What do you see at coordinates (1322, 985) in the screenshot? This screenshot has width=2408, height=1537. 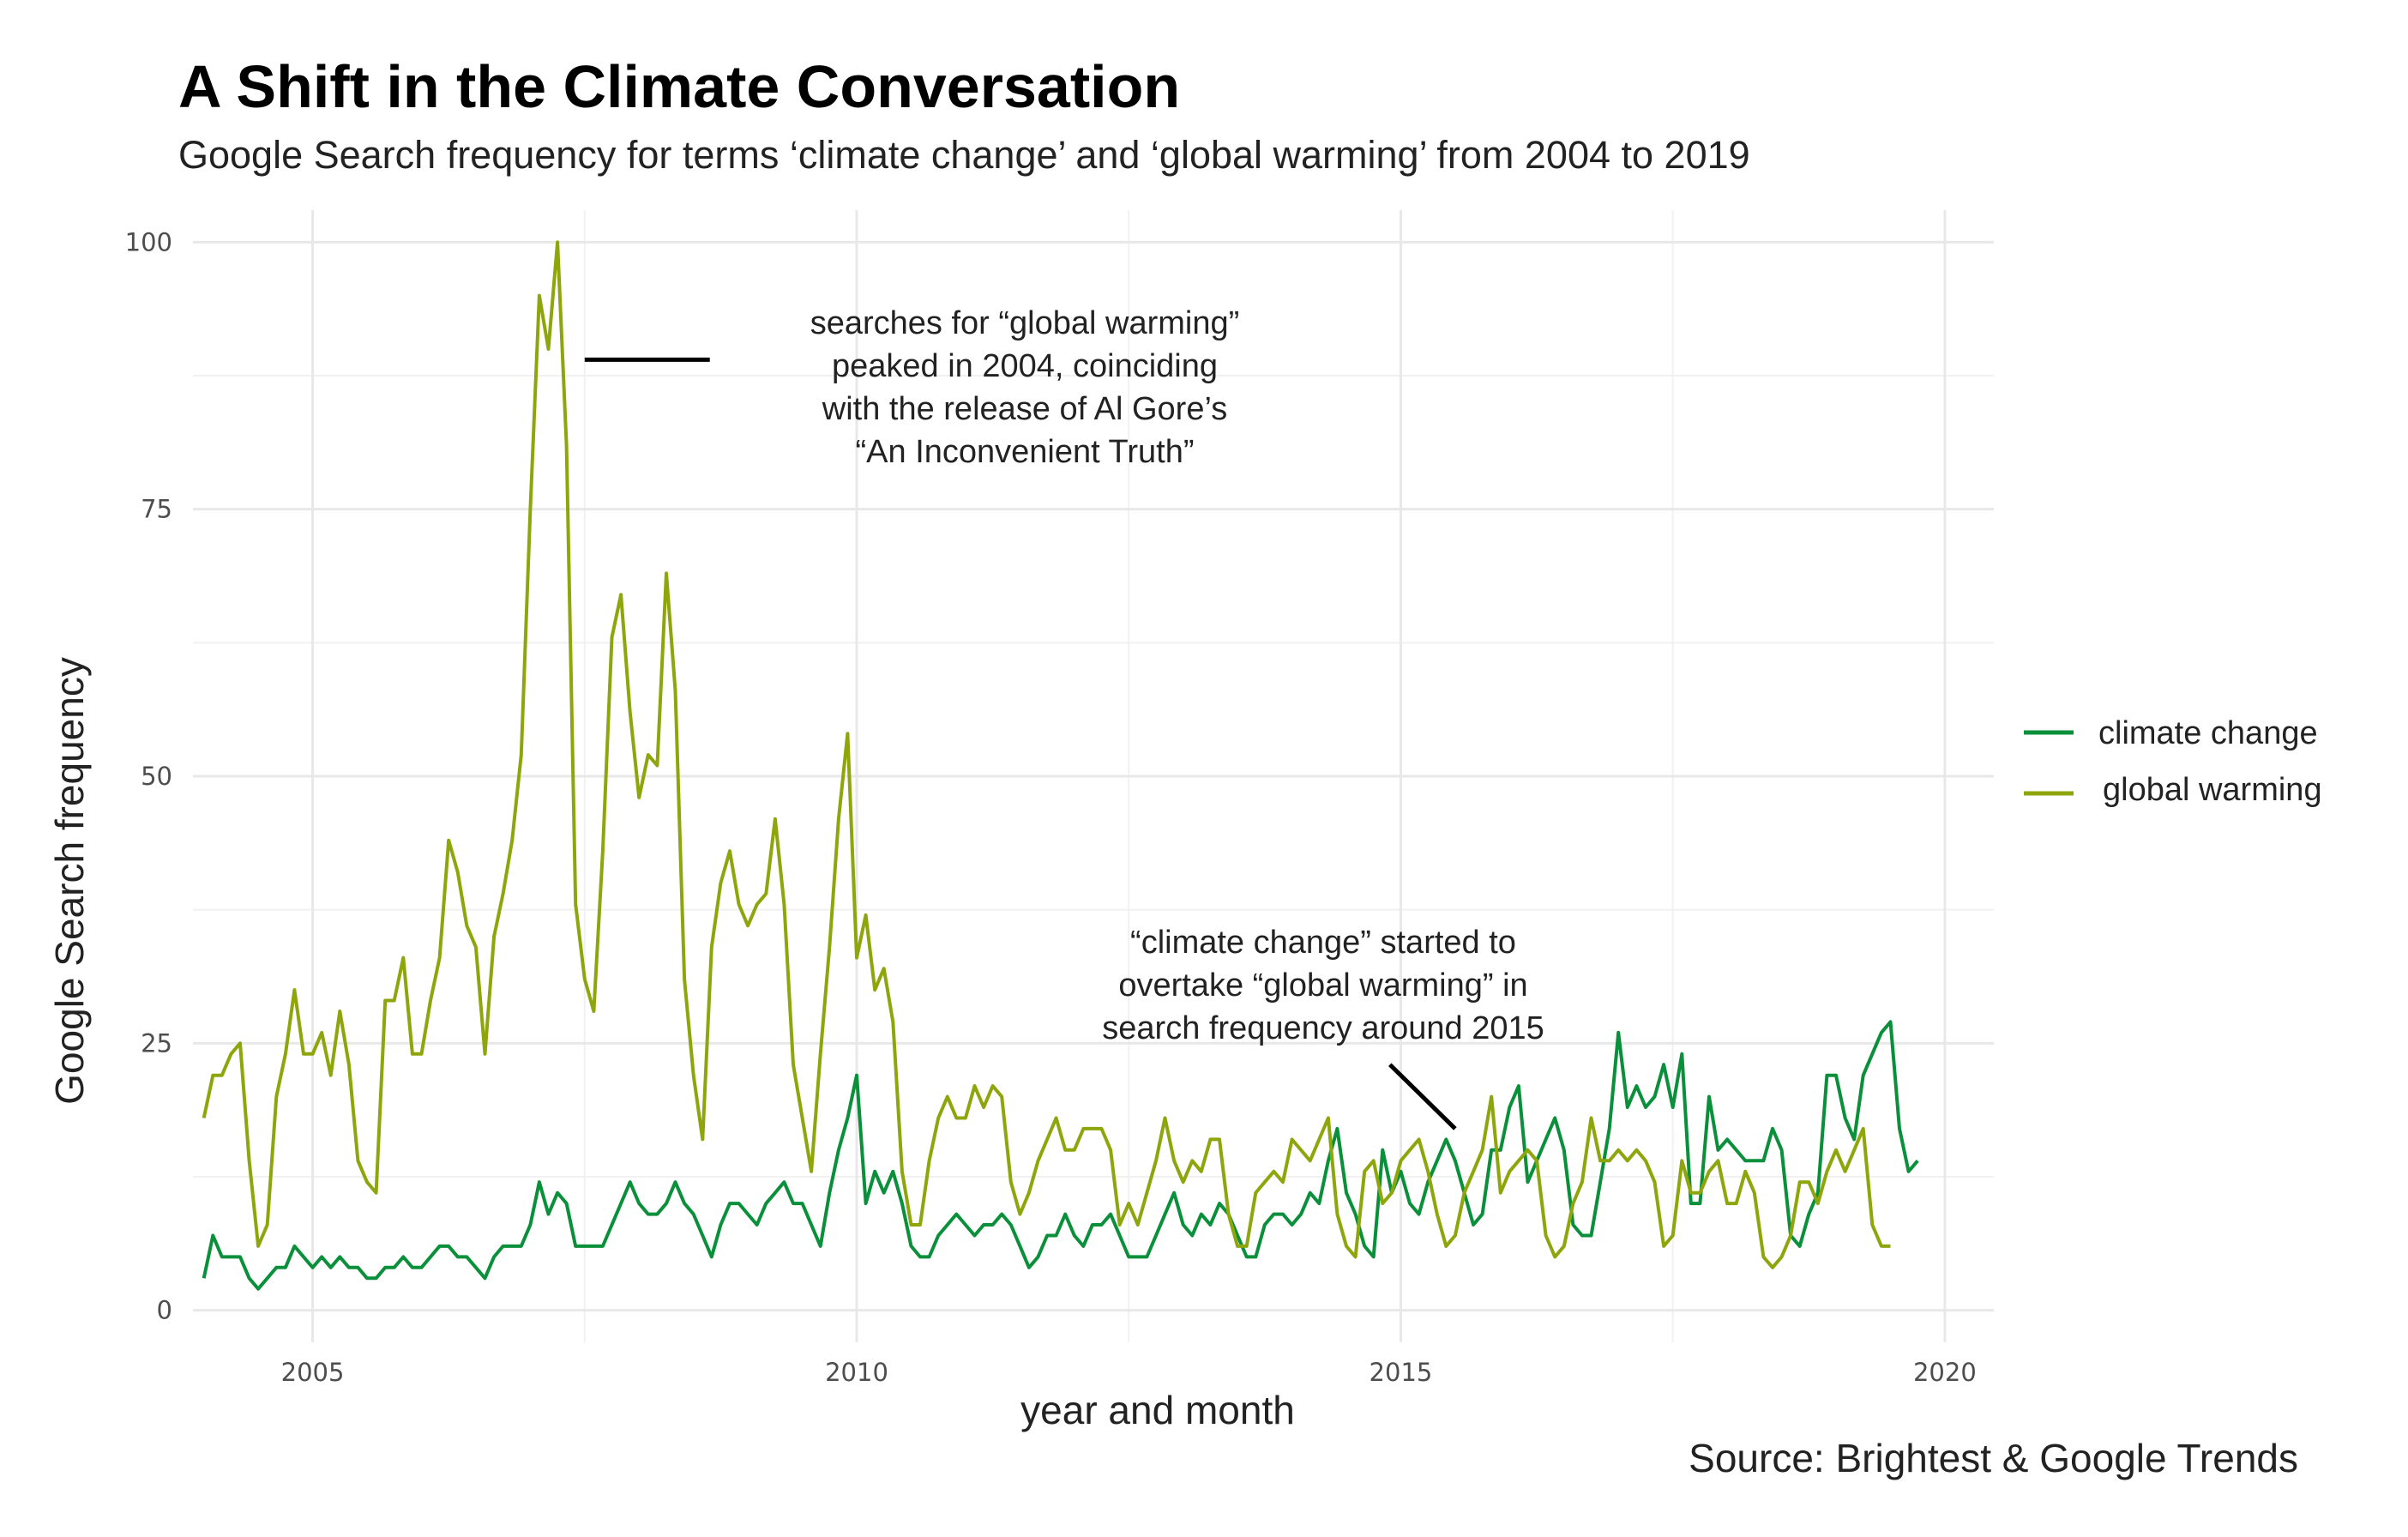 I see `annotation-overtake-line-2: overtake “global warming” in` at bounding box center [1322, 985].